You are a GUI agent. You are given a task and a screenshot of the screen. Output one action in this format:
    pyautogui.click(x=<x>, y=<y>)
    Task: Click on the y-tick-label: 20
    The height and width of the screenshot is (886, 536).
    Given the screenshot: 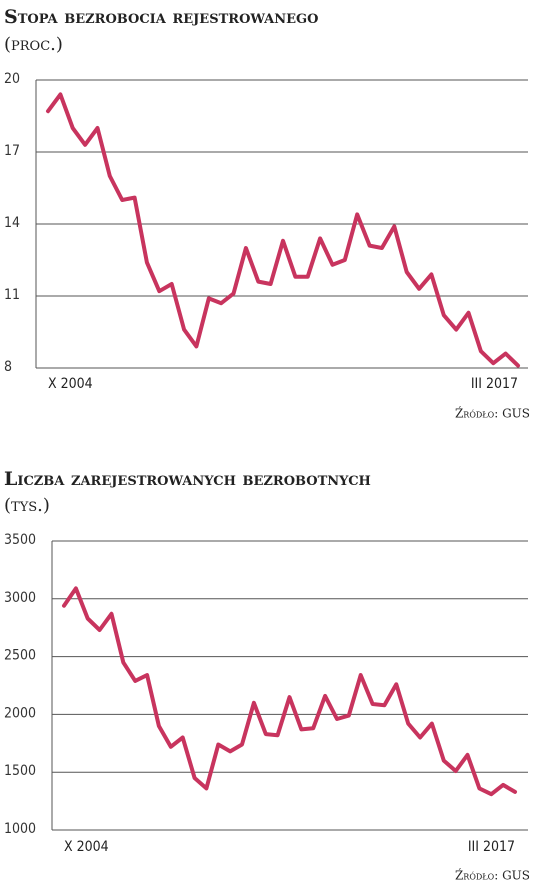 What is the action you would take?
    pyautogui.click(x=12, y=79)
    